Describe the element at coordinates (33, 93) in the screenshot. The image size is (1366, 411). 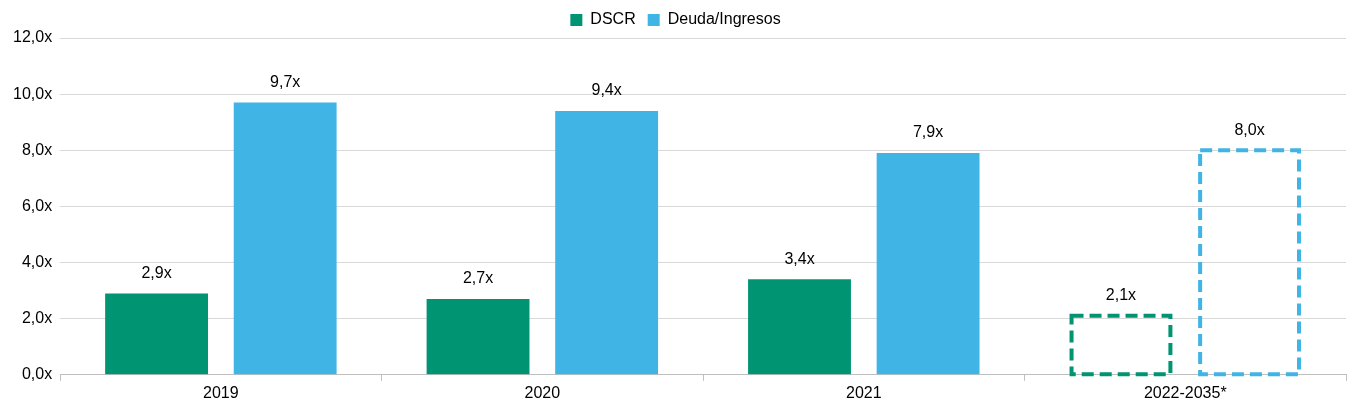
I see `y-tick-label: 10,0x` at that location.